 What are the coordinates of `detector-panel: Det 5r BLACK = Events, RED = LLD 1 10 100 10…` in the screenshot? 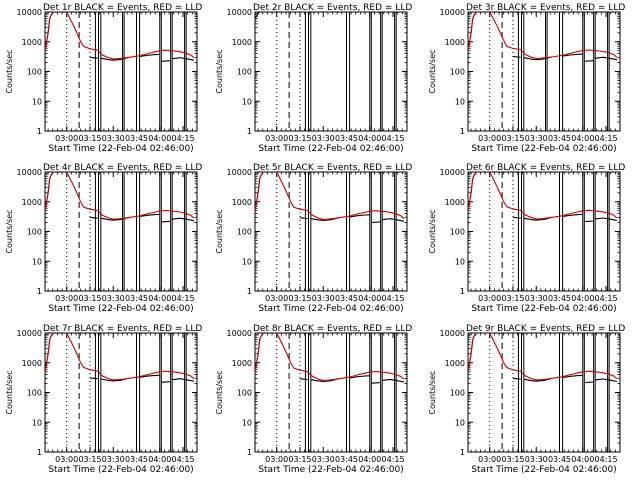 It's located at (313, 238).